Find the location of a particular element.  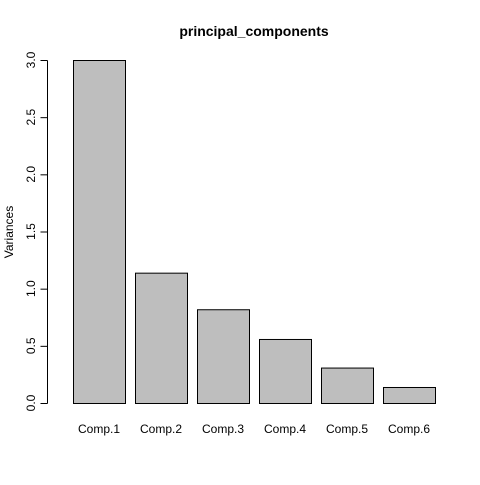

category-label: Comp.3 is located at coordinates (223, 429).